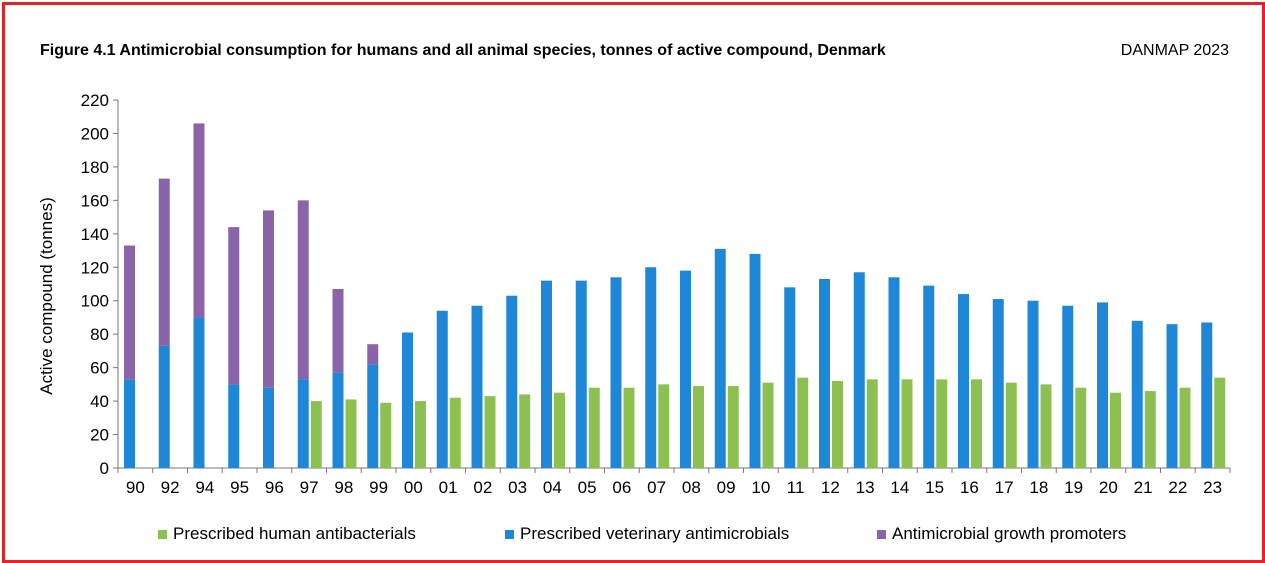 The width and height of the screenshot is (1265, 563). I want to click on y-tick-label: 200, so click(95, 133).